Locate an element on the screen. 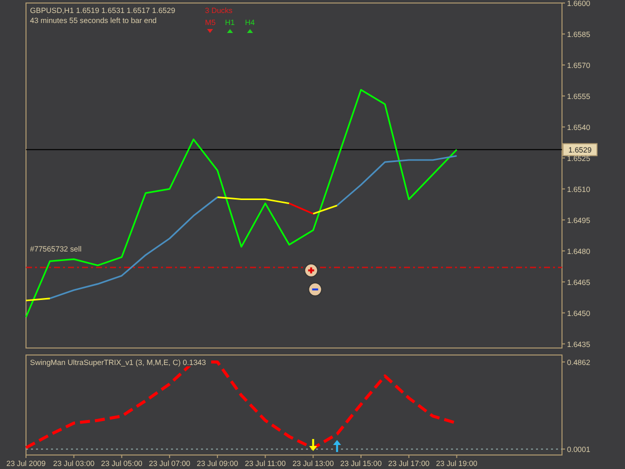 The height and width of the screenshot is (469, 625). line-series is located at coordinates (397, 180).